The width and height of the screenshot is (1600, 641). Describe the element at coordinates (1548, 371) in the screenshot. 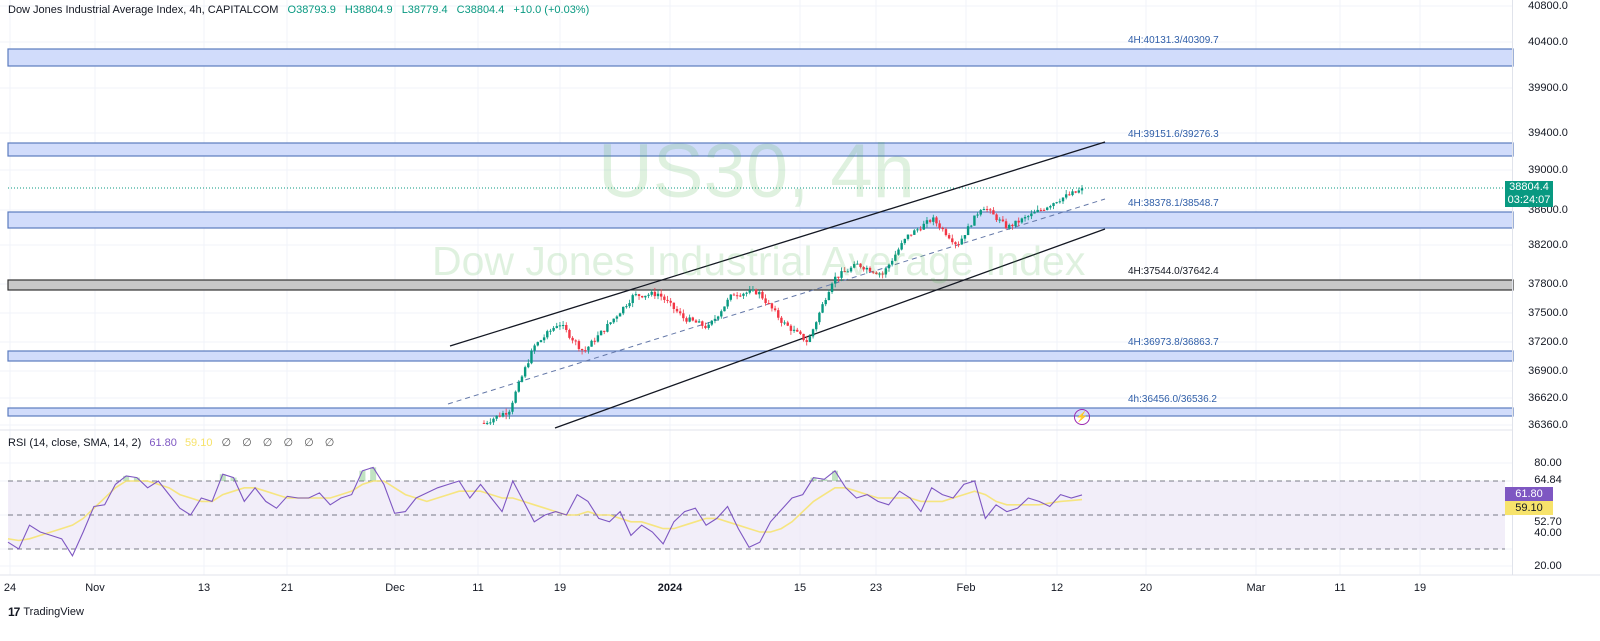

I see `price-tick: 36900.0` at that location.